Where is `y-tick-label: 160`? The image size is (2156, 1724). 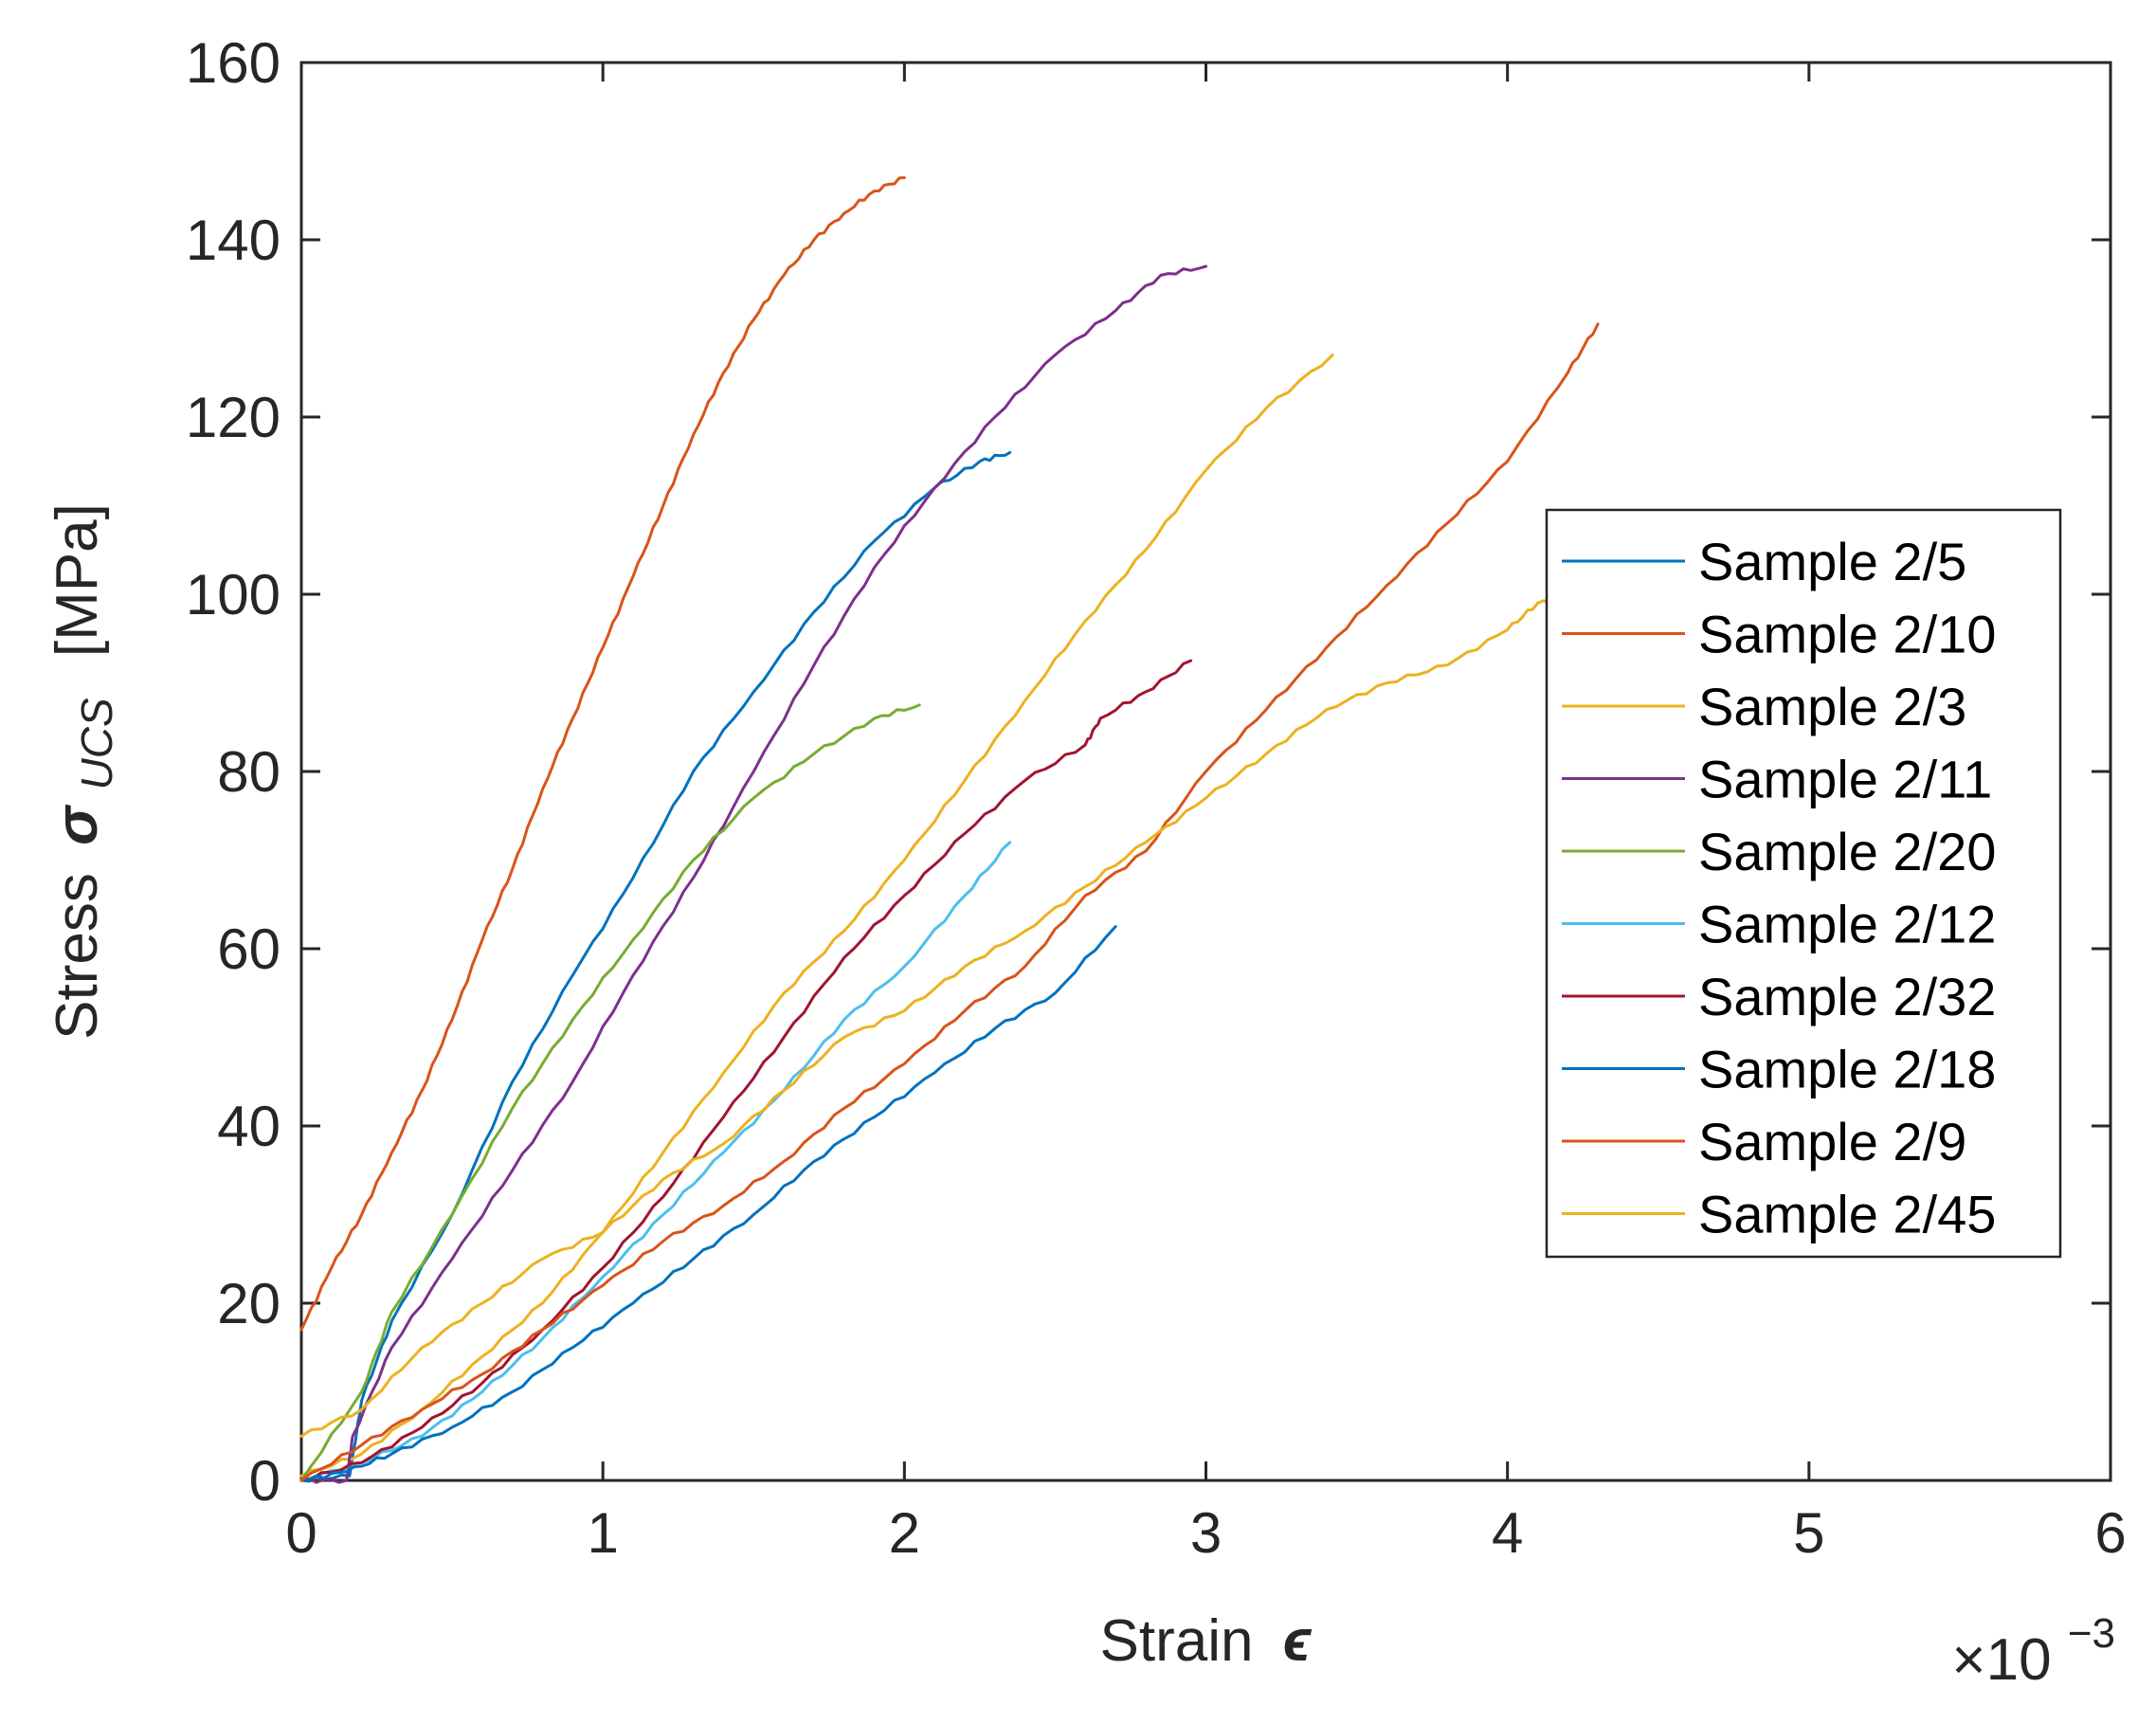
y-tick-label: 160 is located at coordinates (234, 63).